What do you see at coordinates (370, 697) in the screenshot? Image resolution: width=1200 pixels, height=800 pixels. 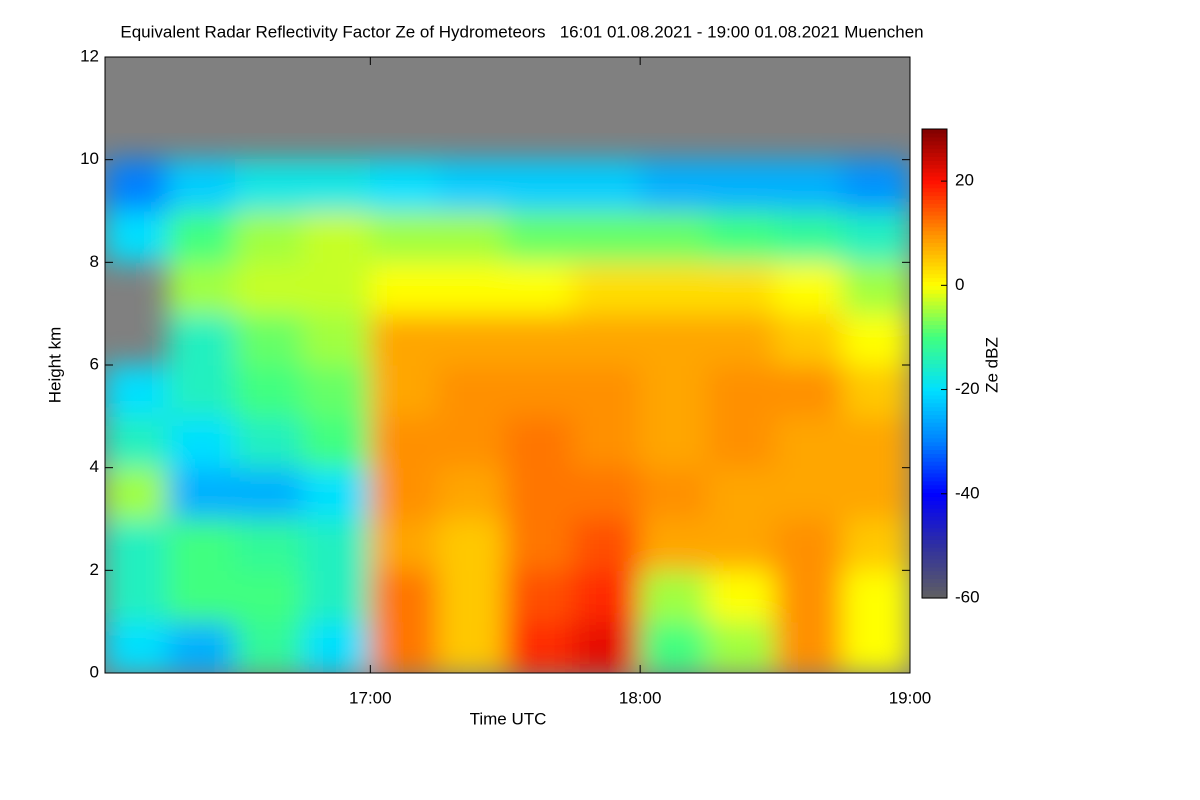 I see `x-tick-label: 17:00` at bounding box center [370, 697].